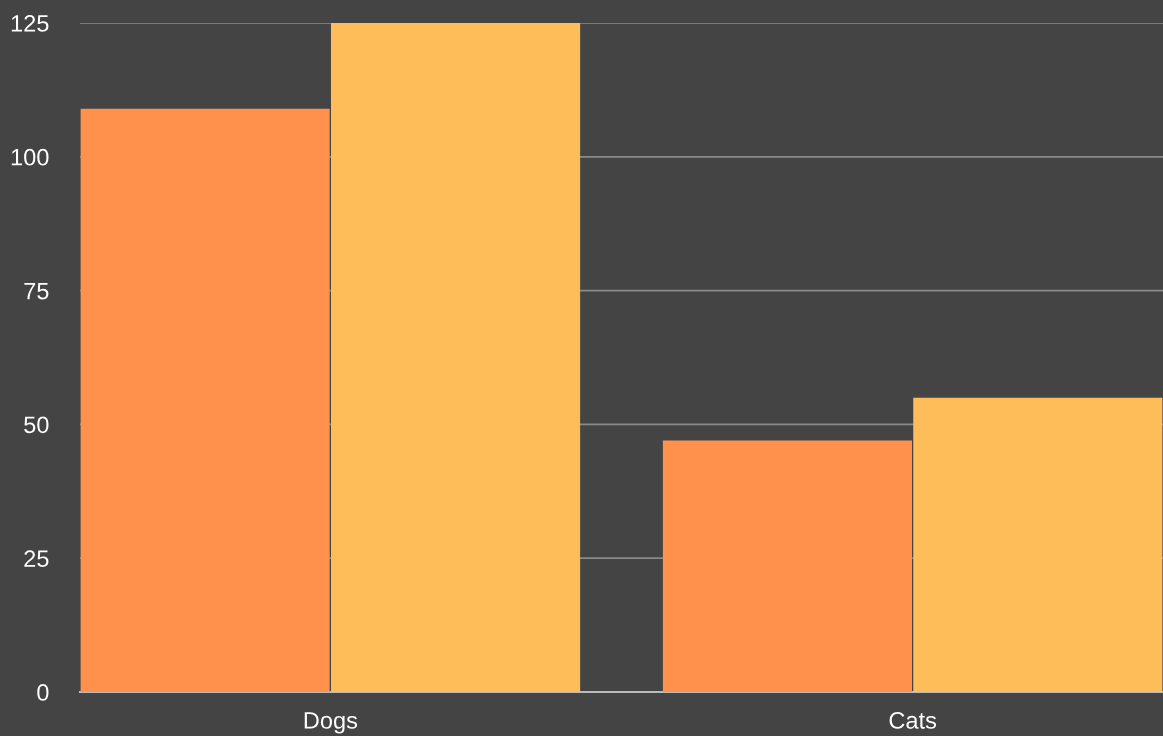 This screenshot has height=736, width=1163. What do you see at coordinates (913, 720) in the screenshot?
I see `x-tick-label: Cats` at bounding box center [913, 720].